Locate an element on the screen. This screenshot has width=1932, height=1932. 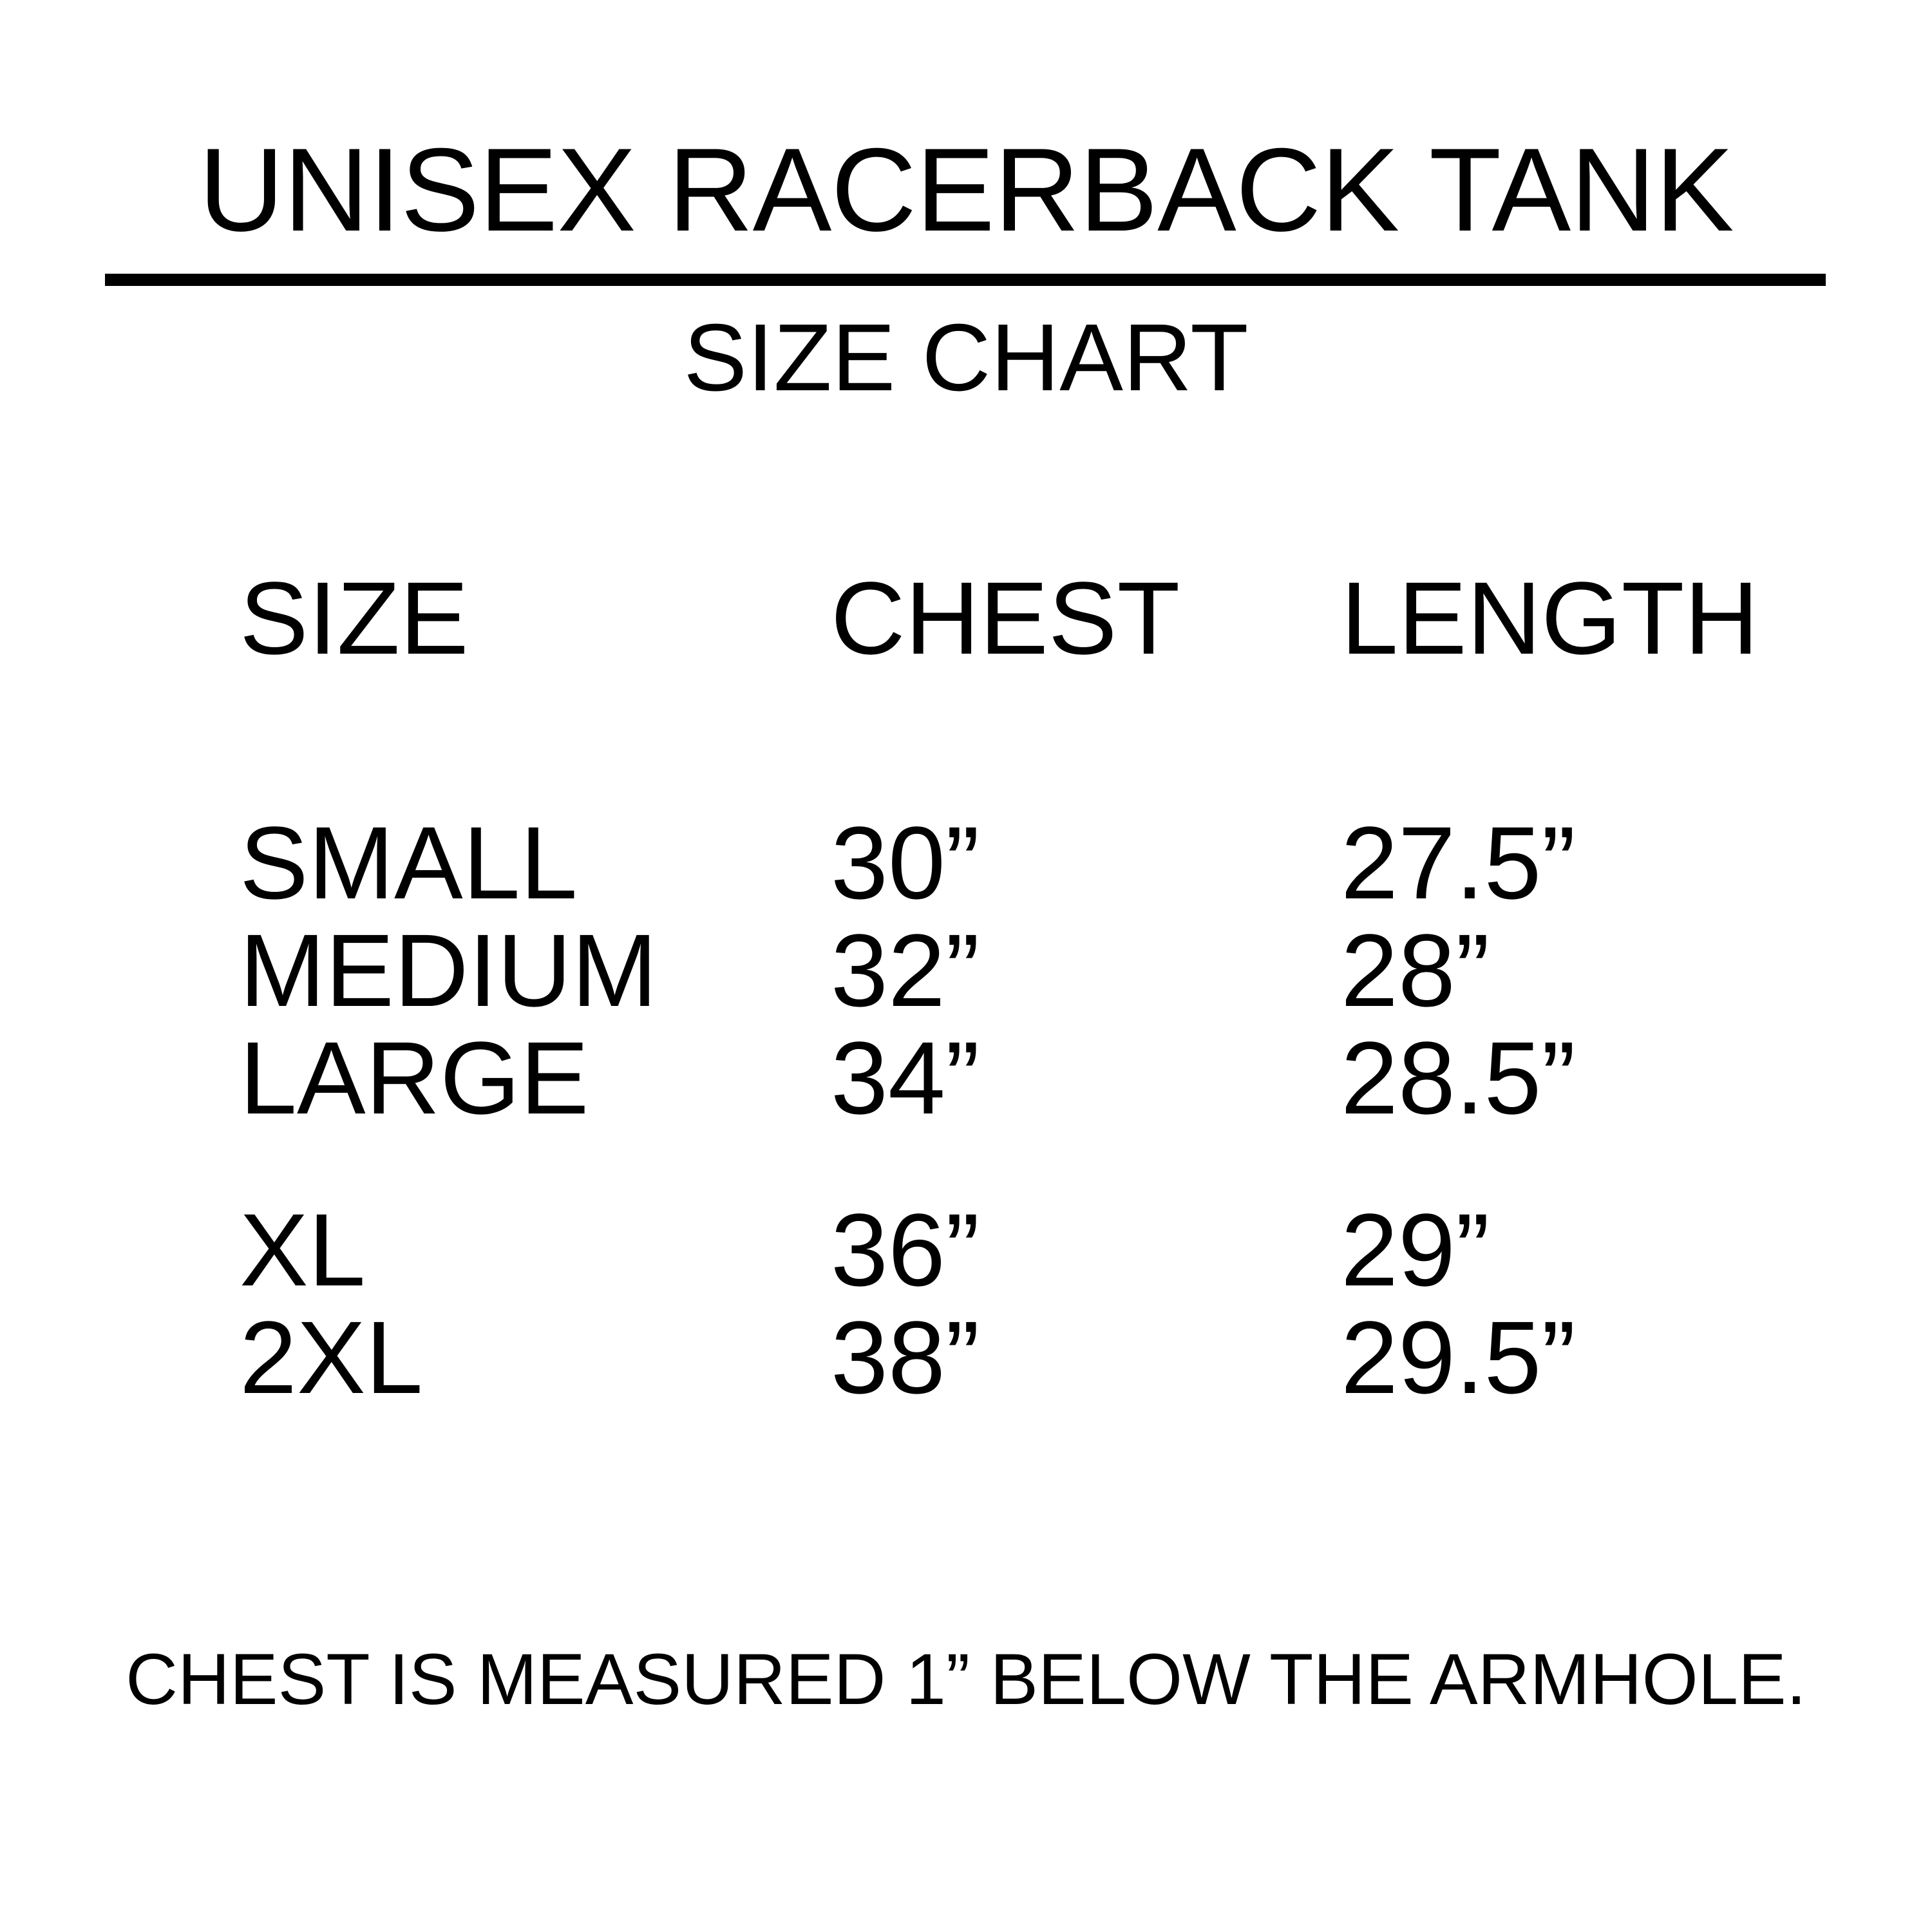
column-header-chest: CHEST is located at coordinates (1006, 618).